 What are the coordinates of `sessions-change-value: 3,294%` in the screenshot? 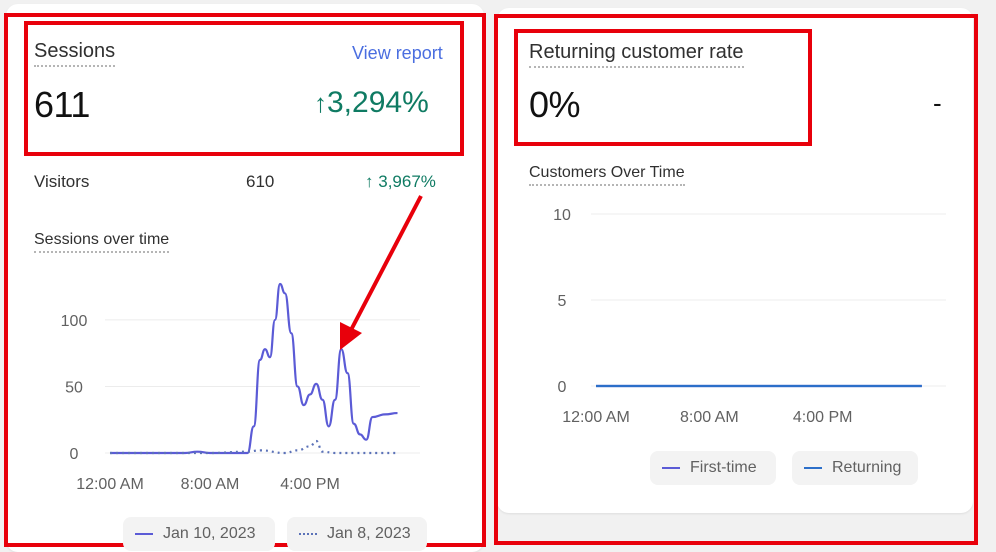 It's located at (378, 102).